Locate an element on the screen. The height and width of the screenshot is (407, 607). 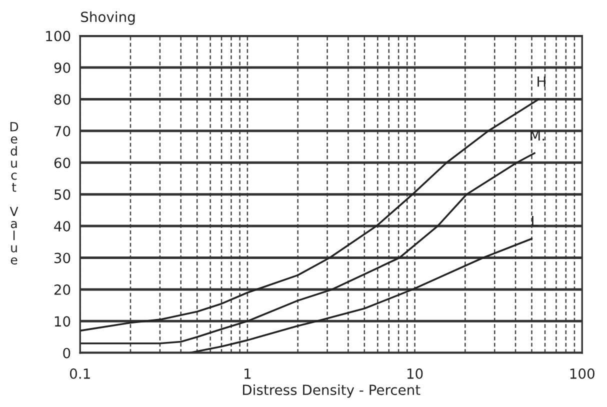
y-tick-label: 10 is located at coordinates (62, 321).